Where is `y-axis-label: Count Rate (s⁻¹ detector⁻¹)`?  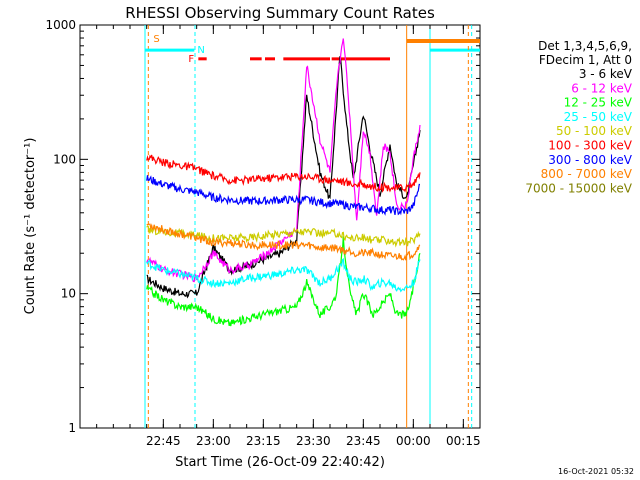 y-axis-label: Count Rate (s⁻¹ detector⁻¹) is located at coordinates (30, 226).